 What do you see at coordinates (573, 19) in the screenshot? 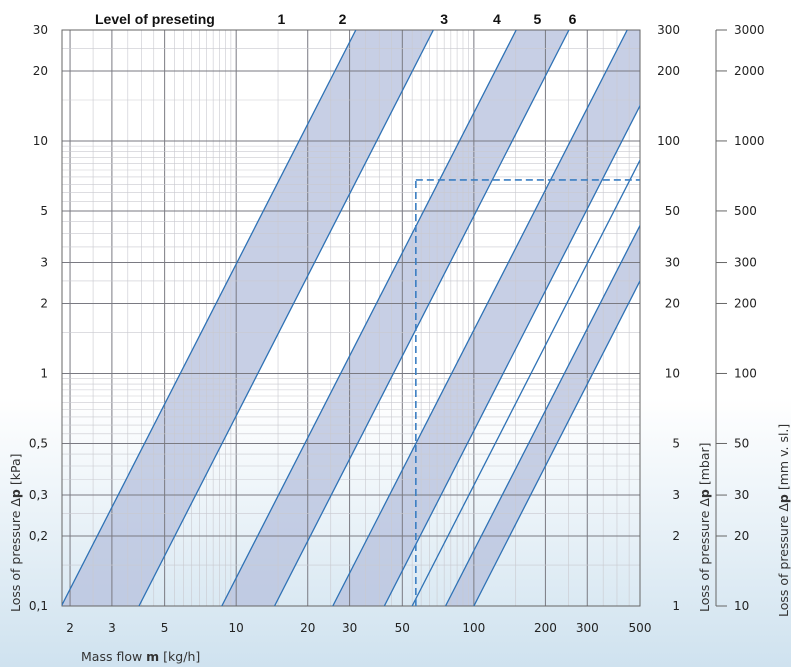
I see `level-label-6: 6` at bounding box center [573, 19].